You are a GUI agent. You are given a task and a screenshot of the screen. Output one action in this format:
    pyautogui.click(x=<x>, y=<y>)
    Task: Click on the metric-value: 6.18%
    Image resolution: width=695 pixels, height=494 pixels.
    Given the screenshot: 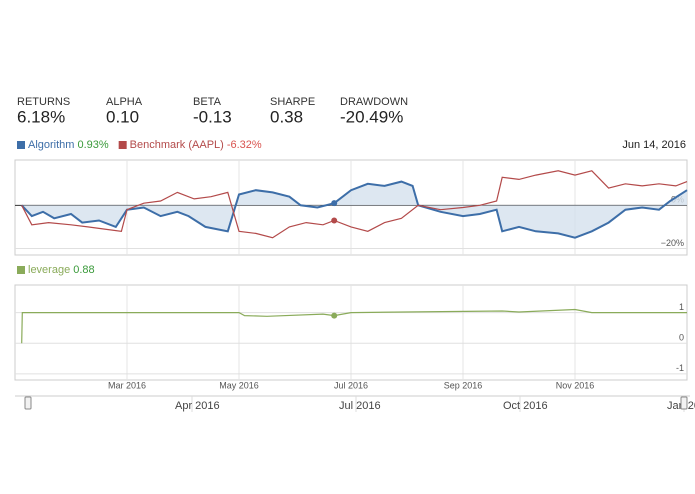 What is the action you would take?
    pyautogui.click(x=41, y=116)
    